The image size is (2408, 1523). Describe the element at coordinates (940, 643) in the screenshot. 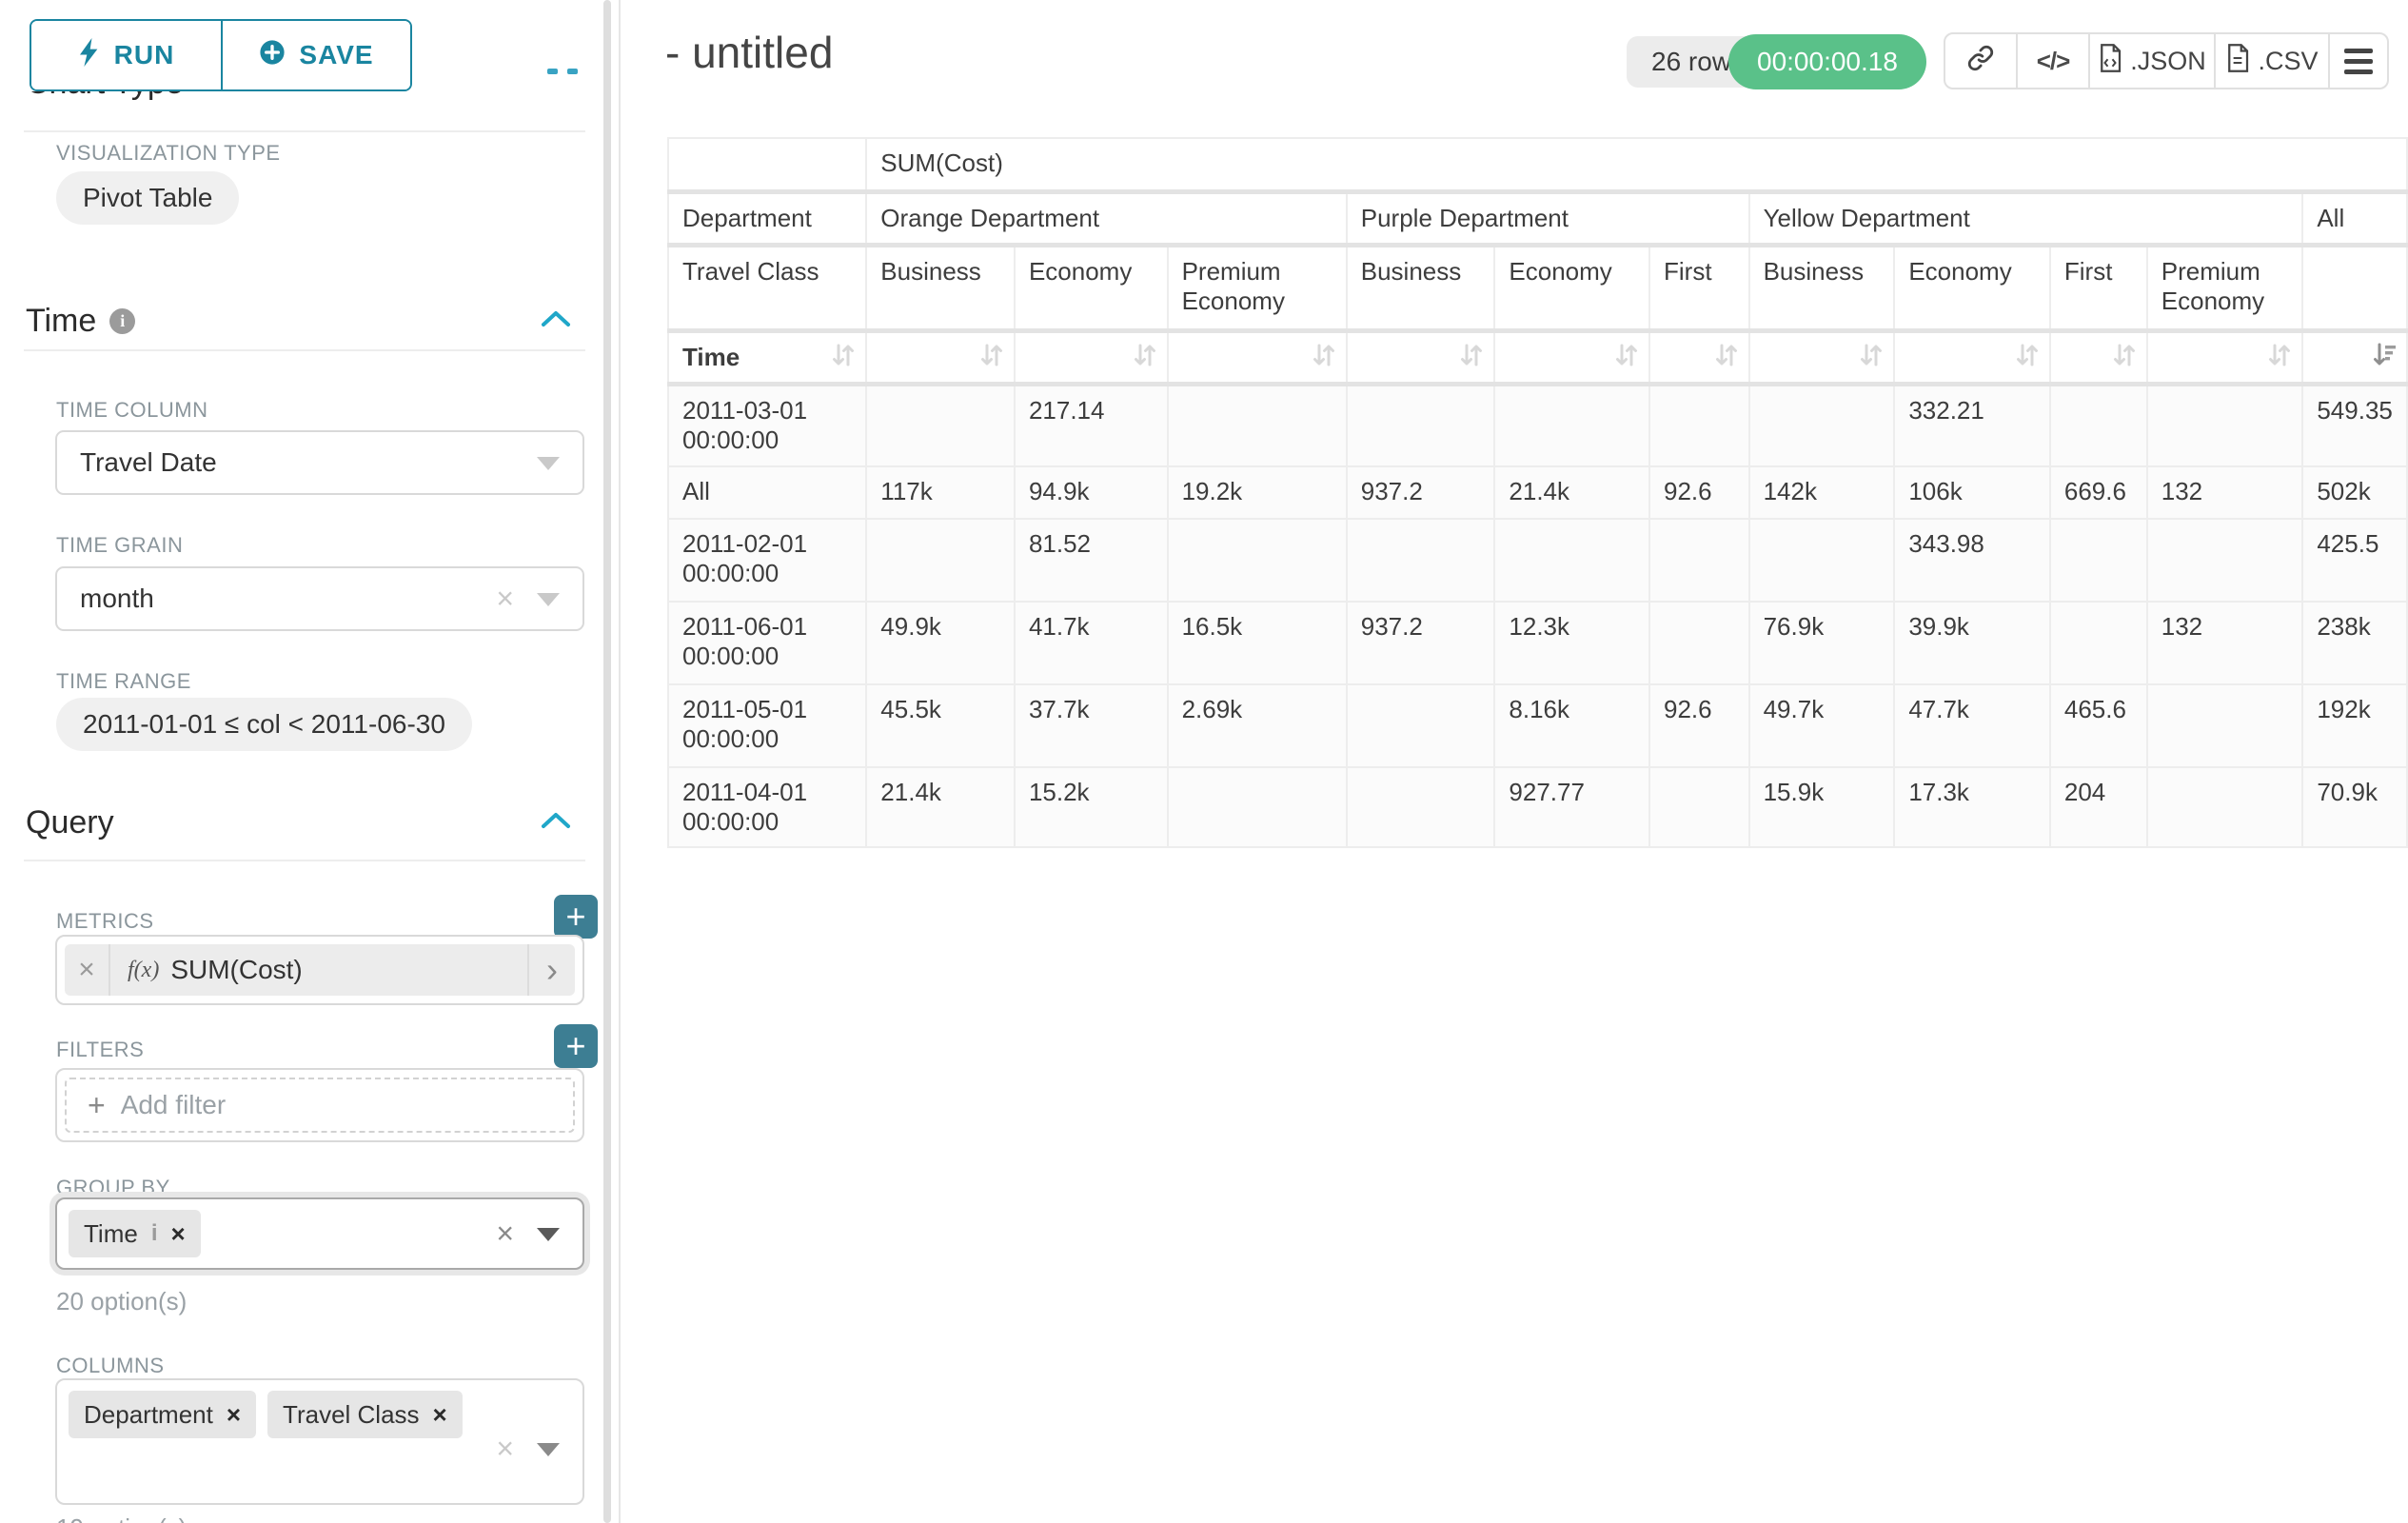

I see `pivot-value-cell: 49.9k` at that location.